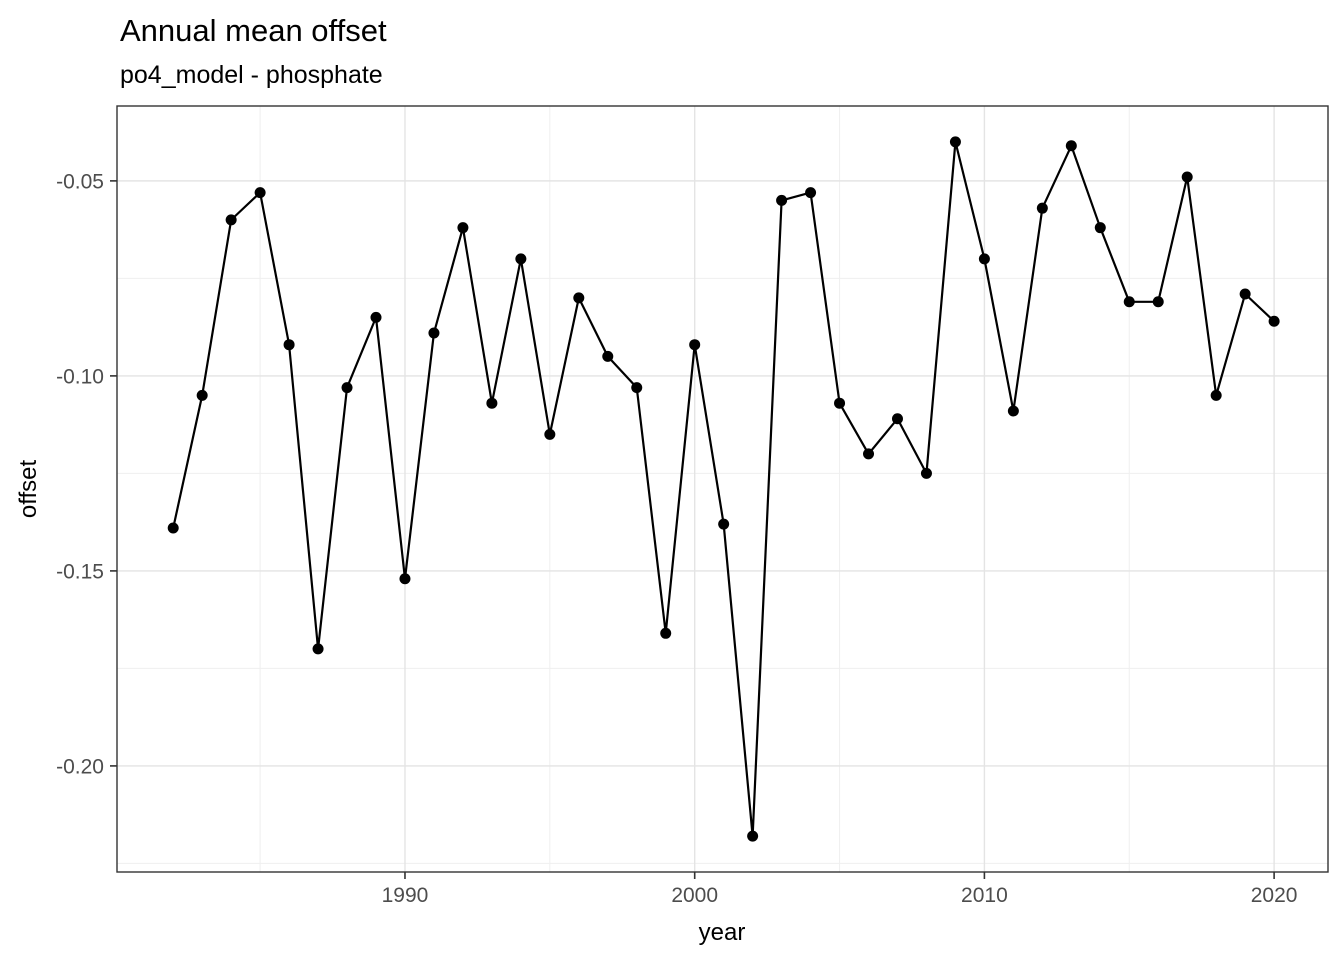 This screenshot has width=1344, height=960. What do you see at coordinates (80, 376) in the screenshot?
I see `y-tick-label: -0.10` at bounding box center [80, 376].